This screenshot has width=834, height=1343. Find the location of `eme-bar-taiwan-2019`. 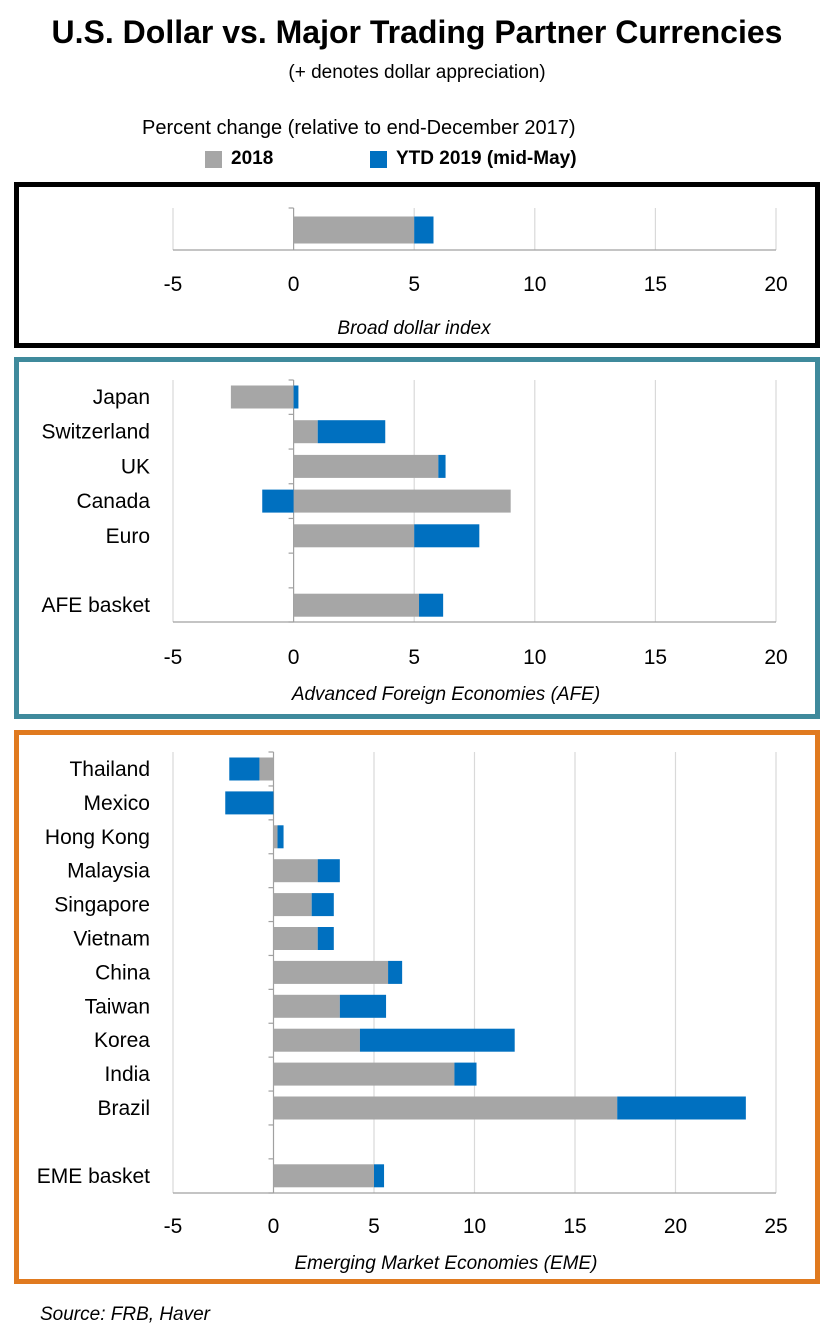

eme-bar-taiwan-2019 is located at coordinates (363, 1006).